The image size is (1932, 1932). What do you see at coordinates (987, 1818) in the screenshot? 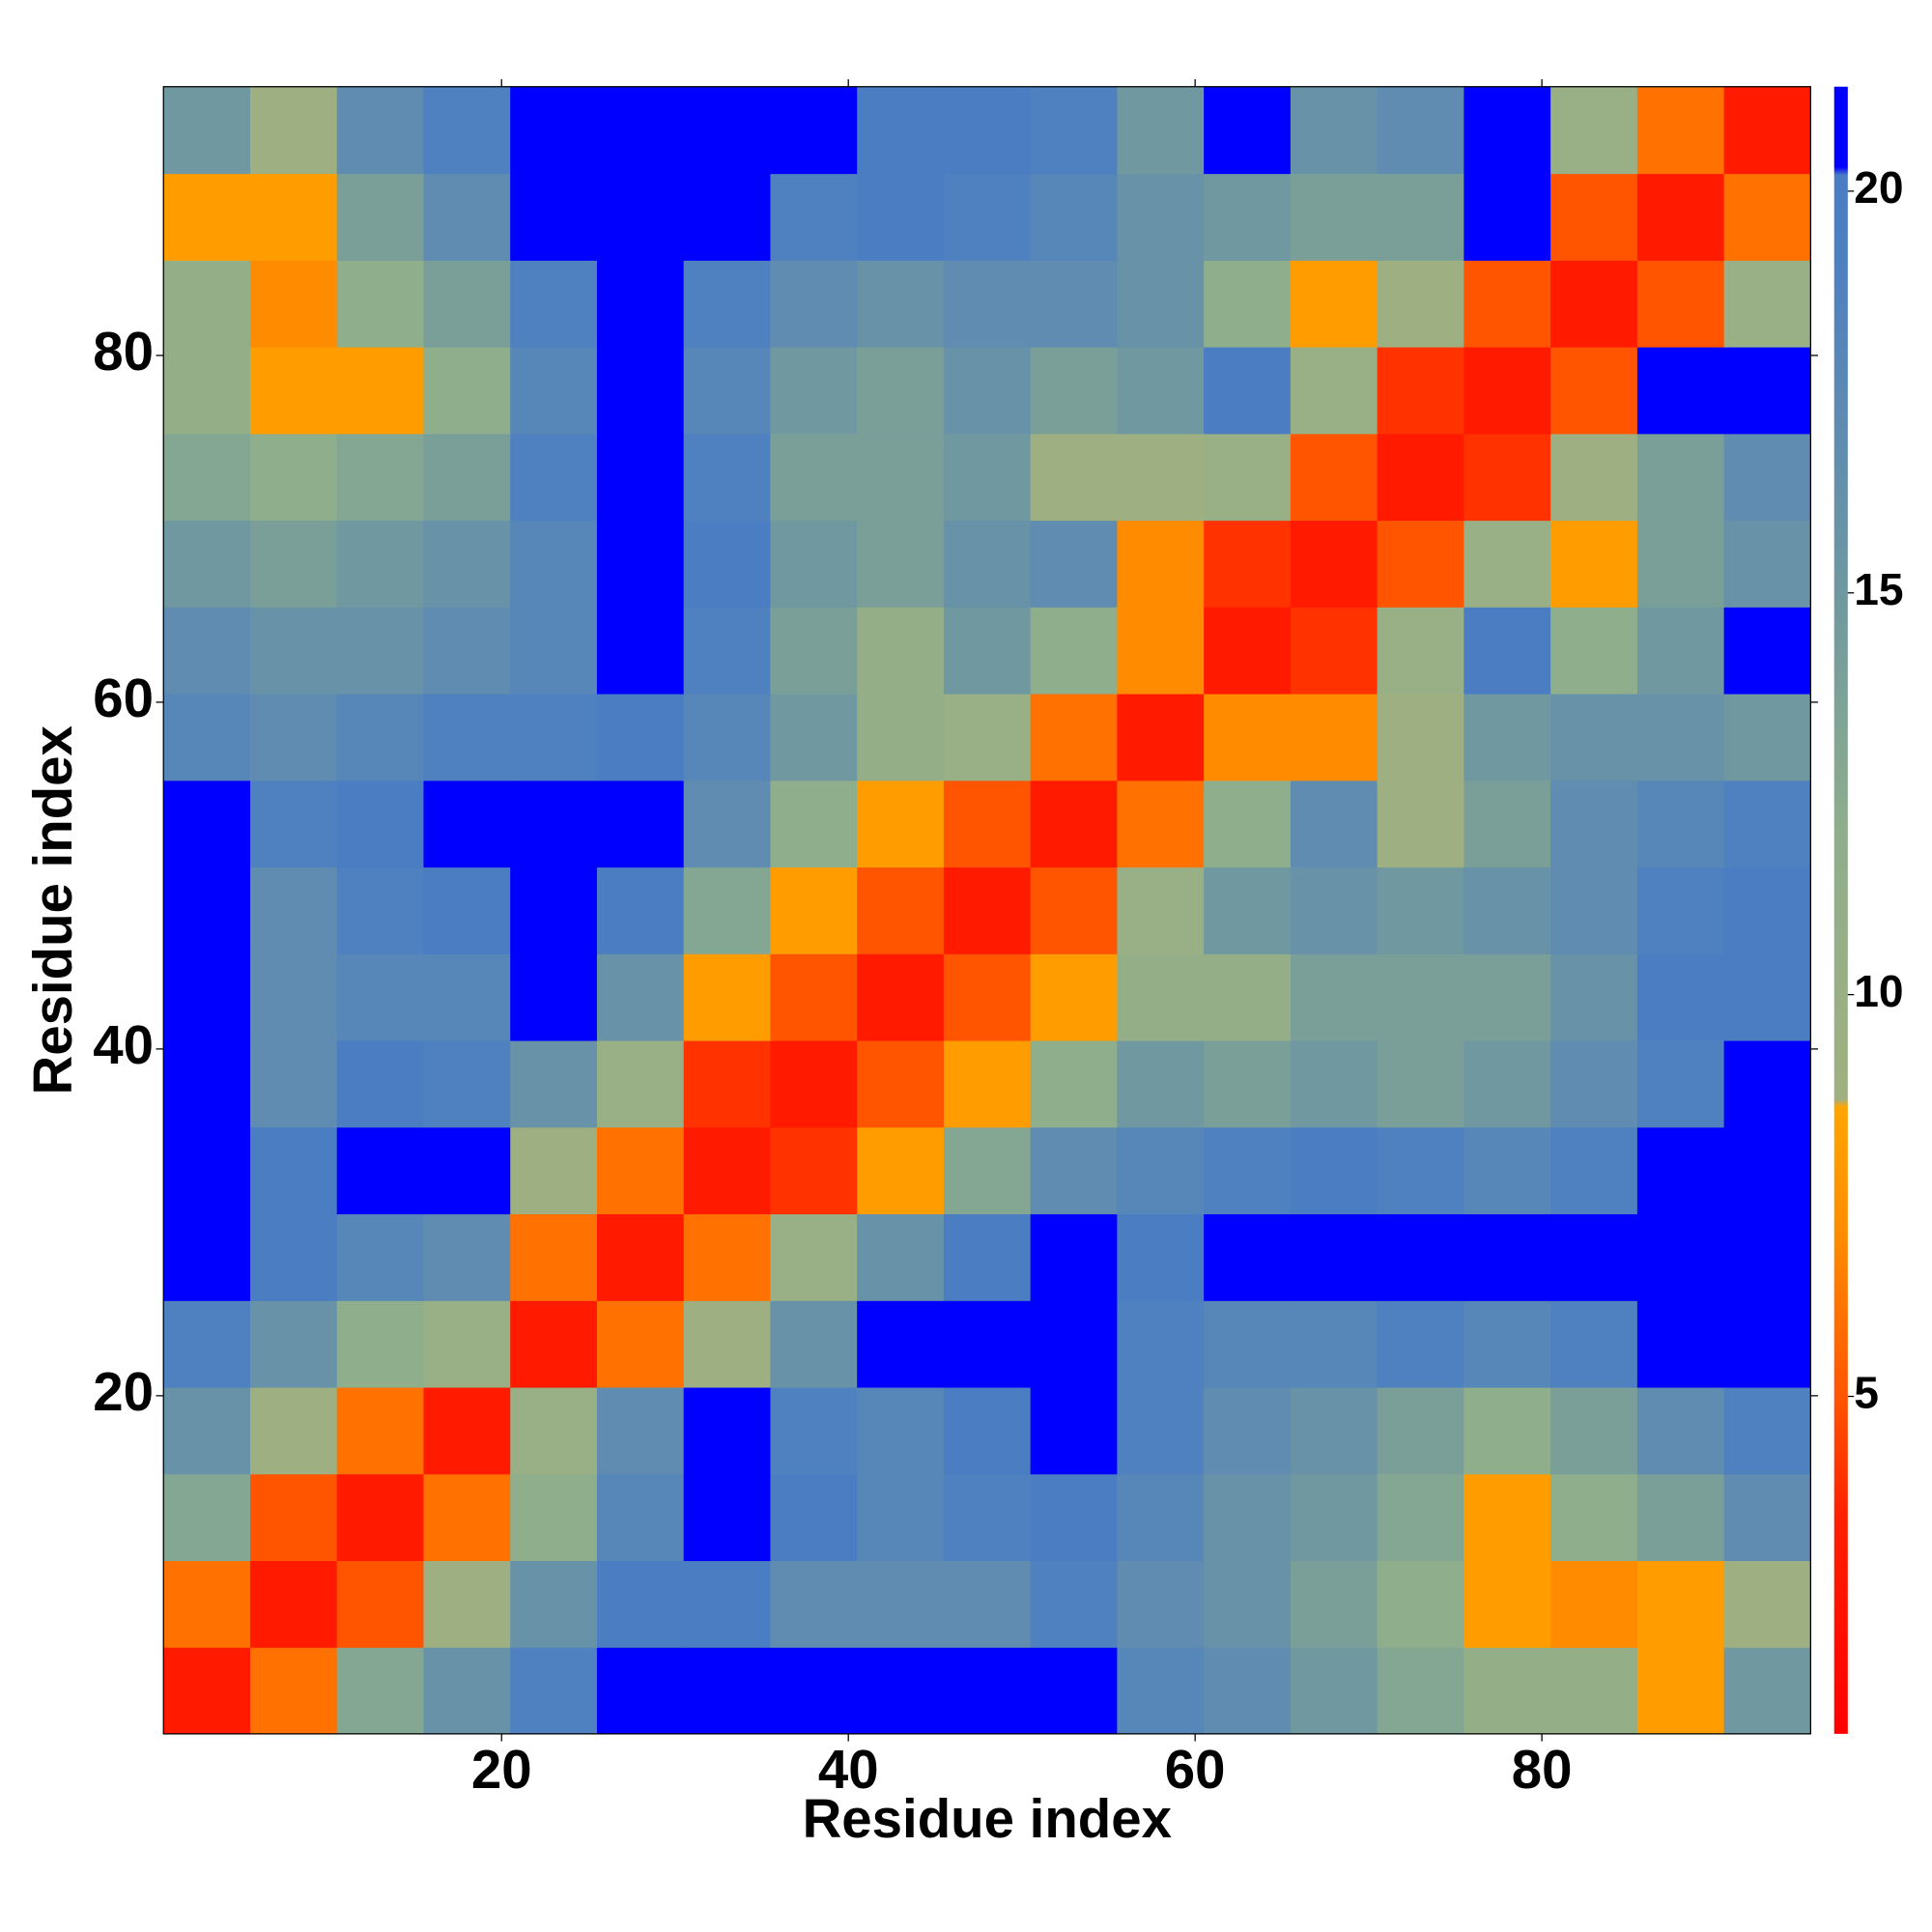
I see `x-axis-label: Residue index` at bounding box center [987, 1818].